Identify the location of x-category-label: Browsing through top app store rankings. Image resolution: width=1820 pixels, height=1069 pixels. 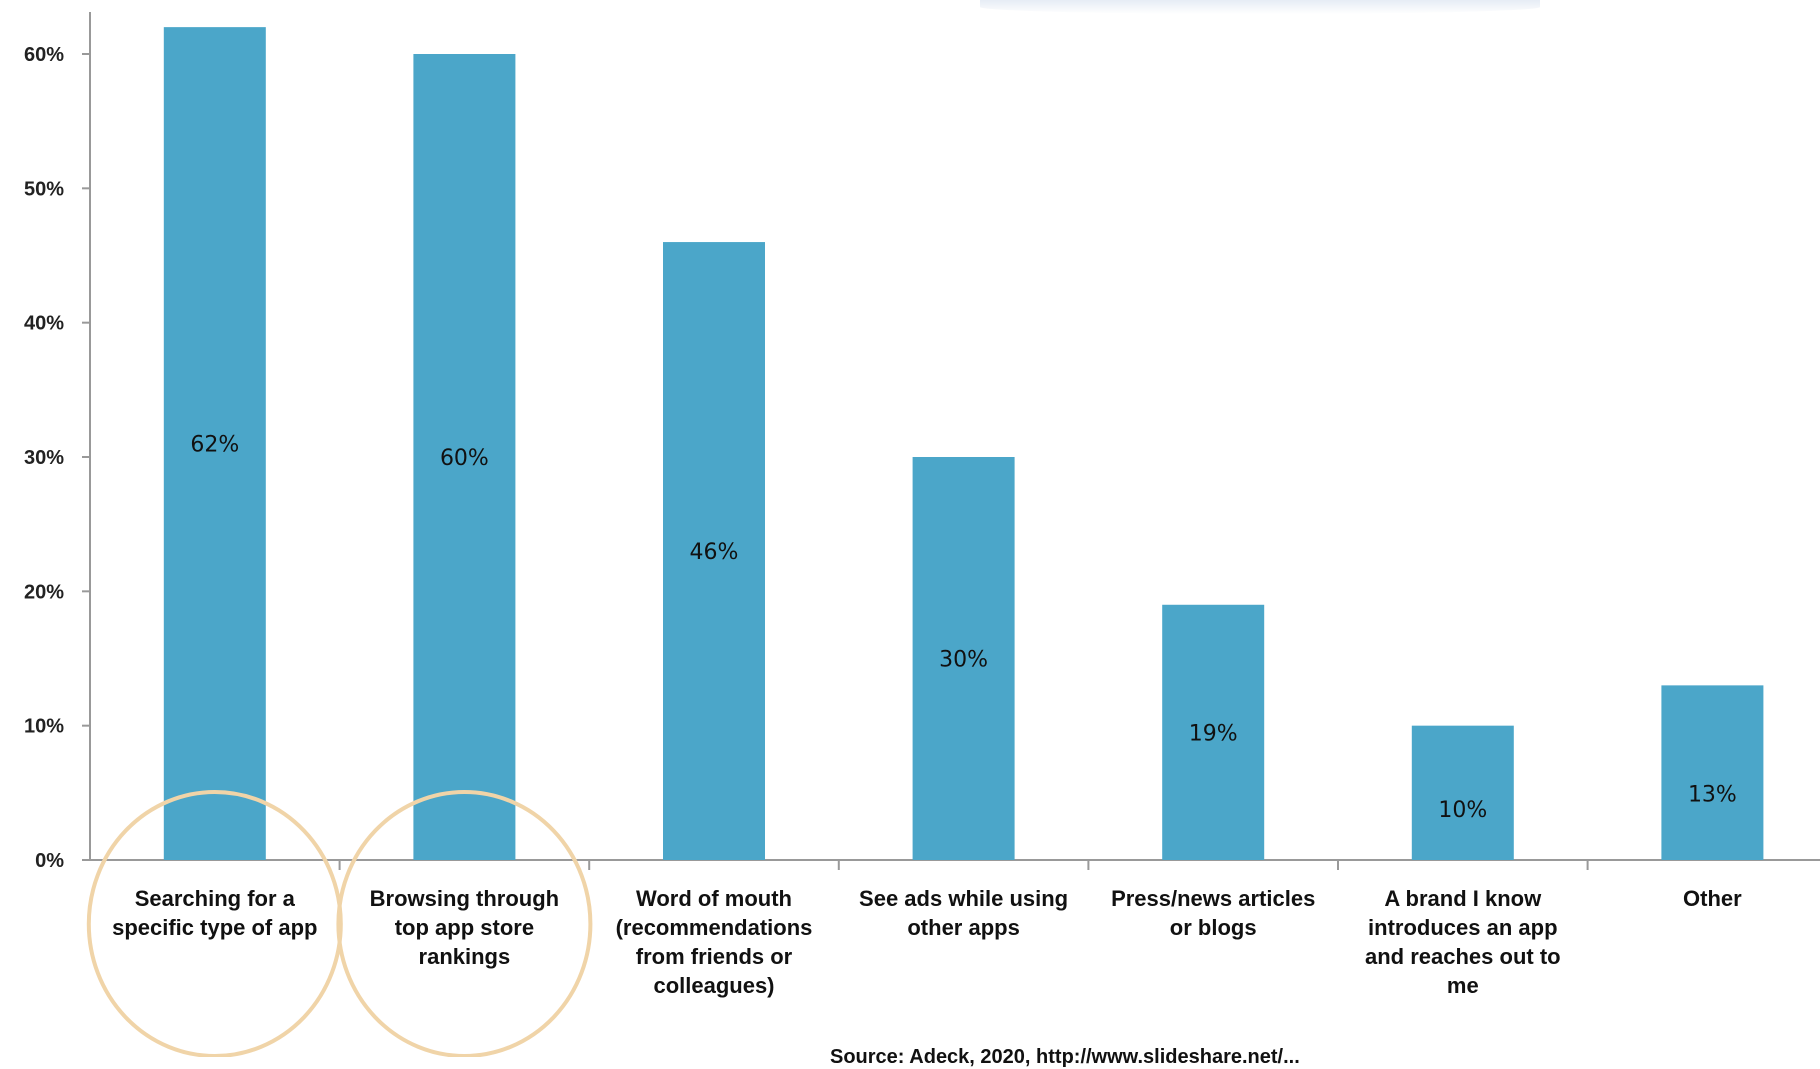
(464, 927).